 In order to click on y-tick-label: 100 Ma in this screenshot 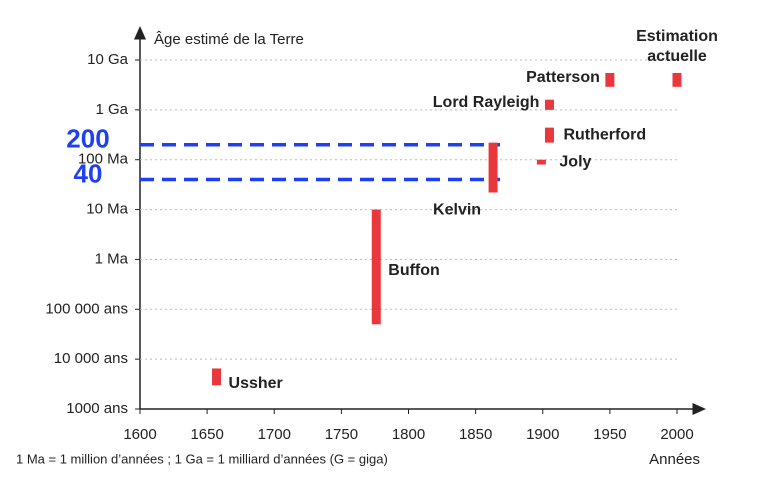, I will do `click(103, 159)`.